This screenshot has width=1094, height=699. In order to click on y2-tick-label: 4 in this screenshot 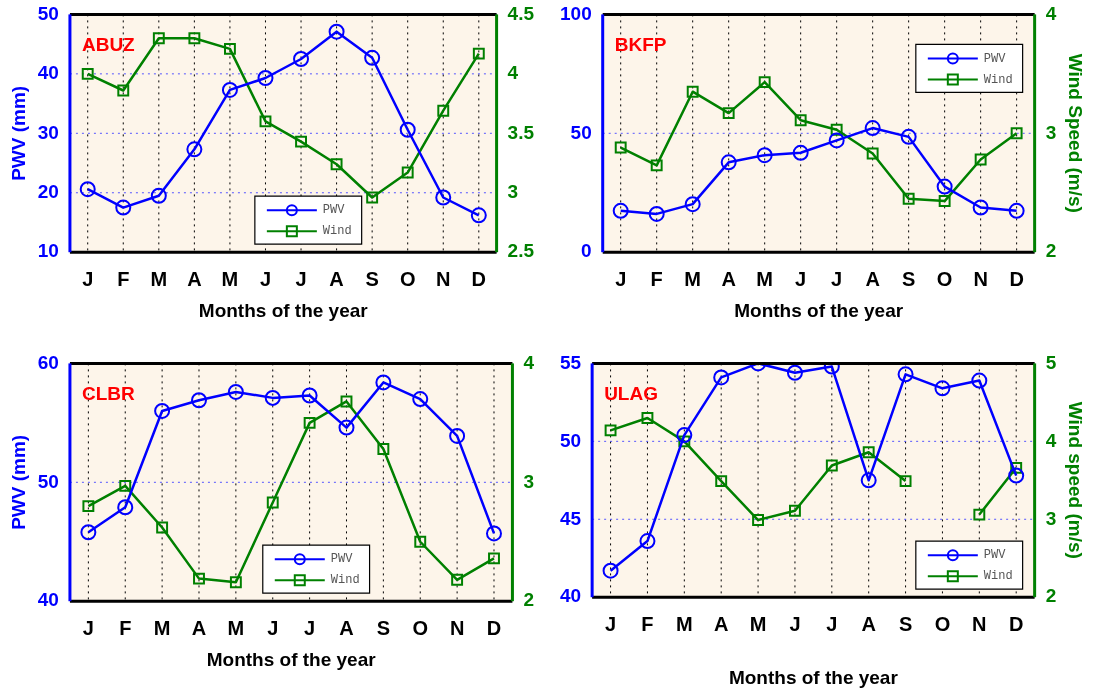, I will do `click(513, 73)`.